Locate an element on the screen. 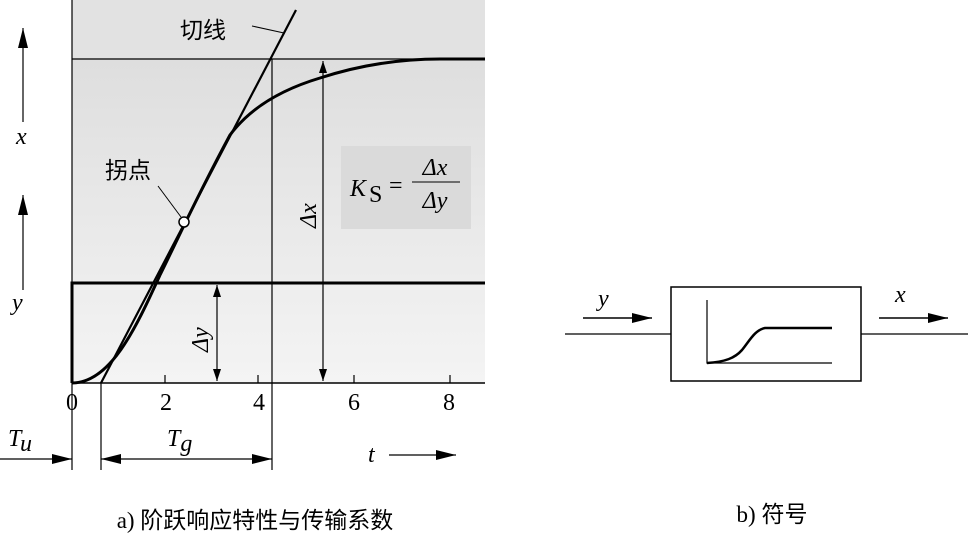  time-label: t is located at coordinates (372, 455).